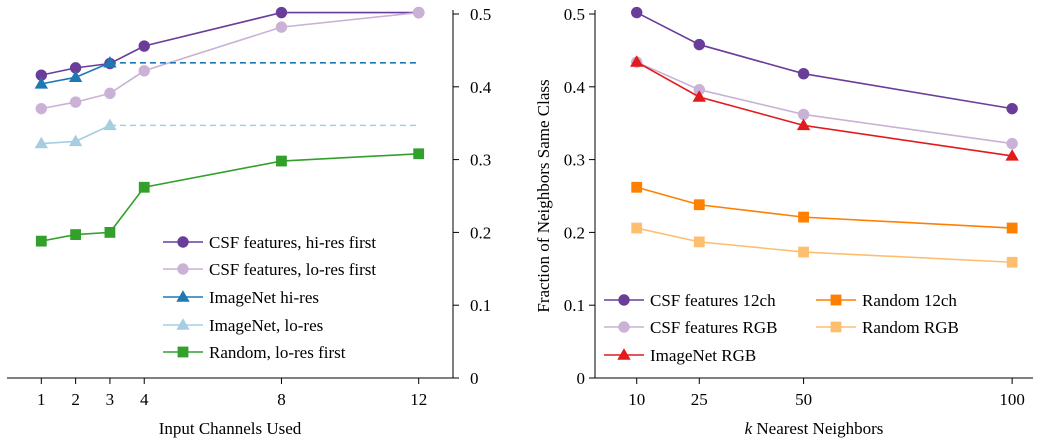  I want to click on series-imagenet-hi-res, so click(226, 72).